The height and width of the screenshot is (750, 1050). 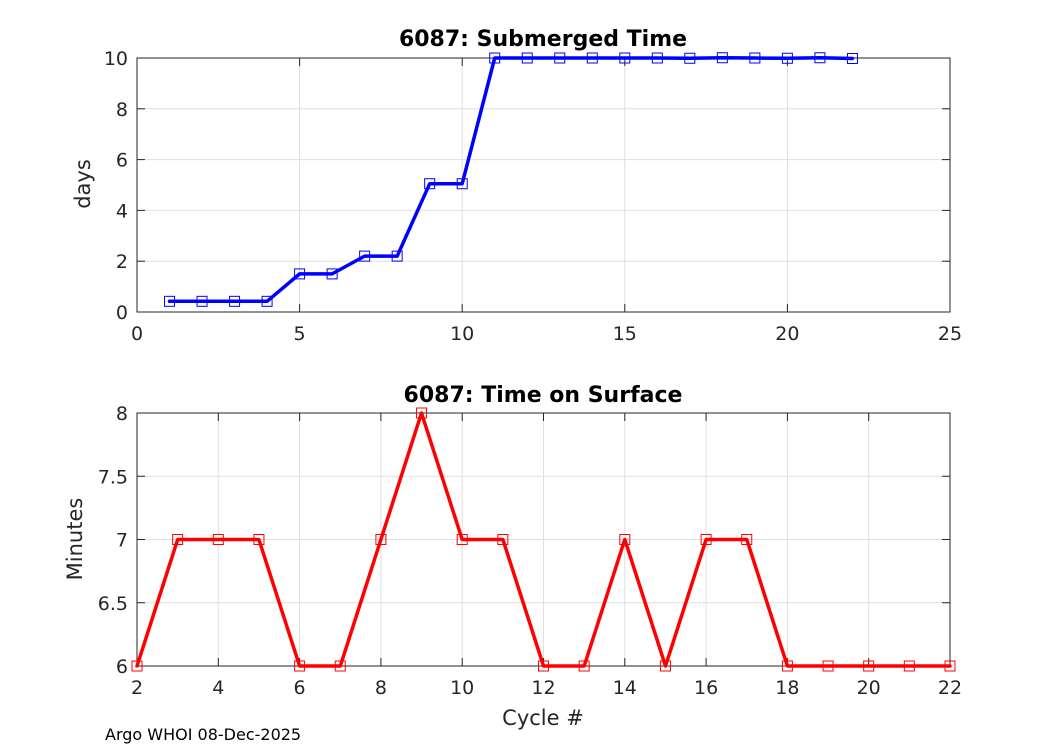 I want to click on time-on-surface-x-tick-label: 16, so click(x=706, y=688).